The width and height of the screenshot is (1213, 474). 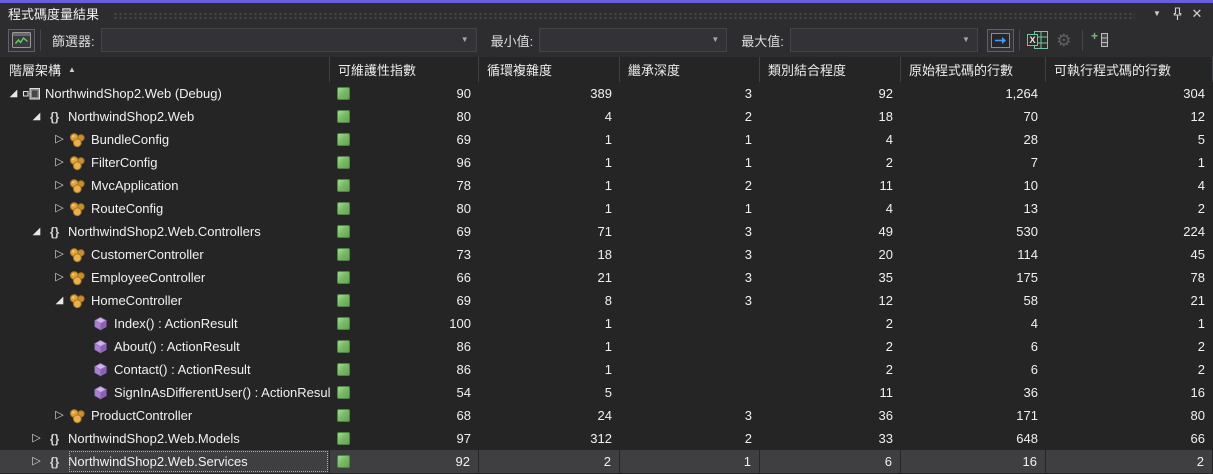 I want to click on cell-value: 10, so click(x=1030, y=185).